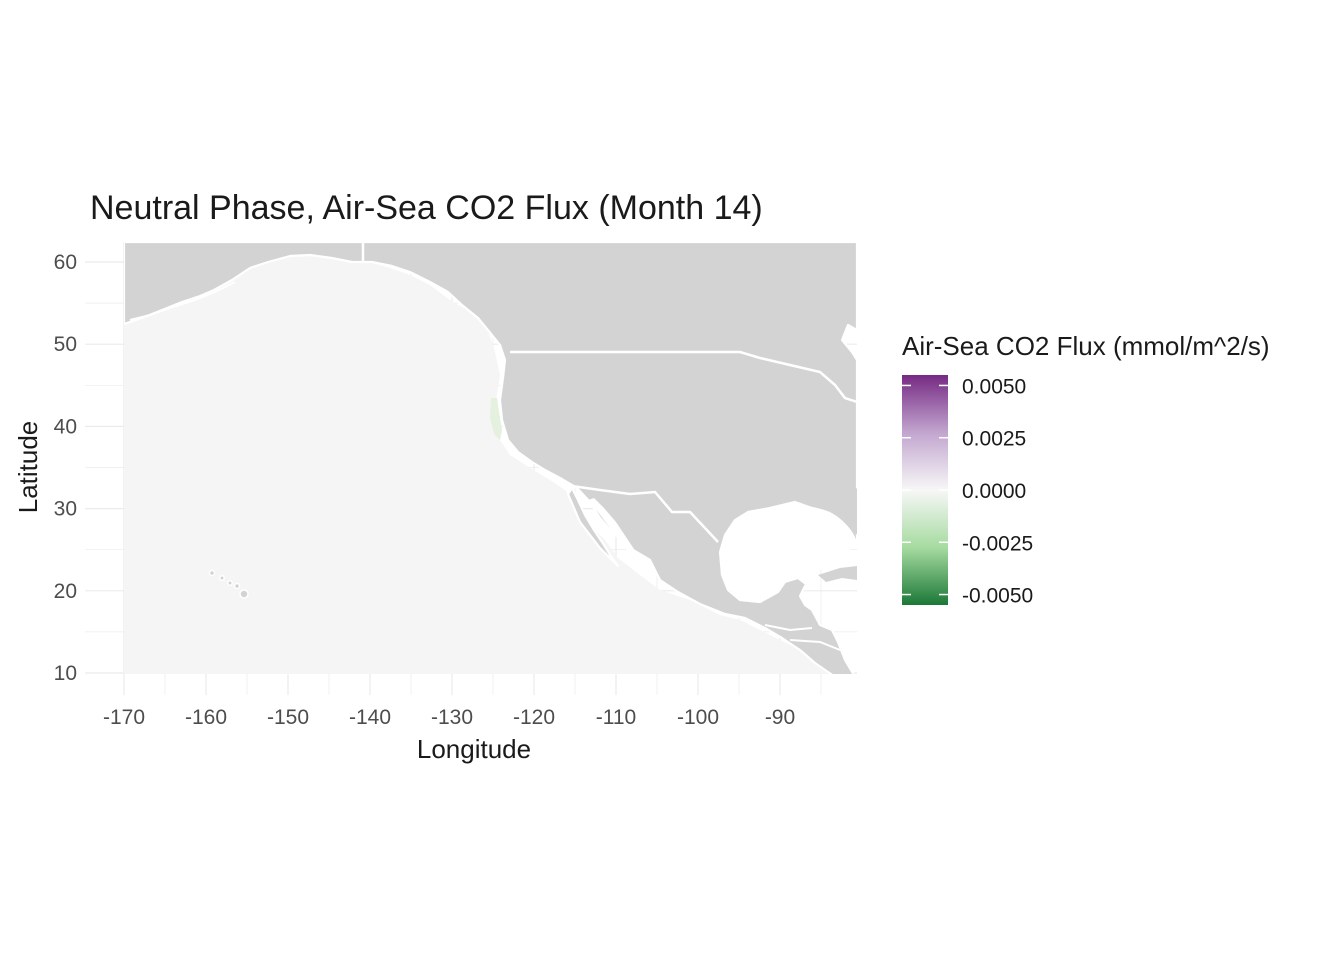  Describe the element at coordinates (370, 717) in the screenshot. I see `x-tick-label: -140` at that location.